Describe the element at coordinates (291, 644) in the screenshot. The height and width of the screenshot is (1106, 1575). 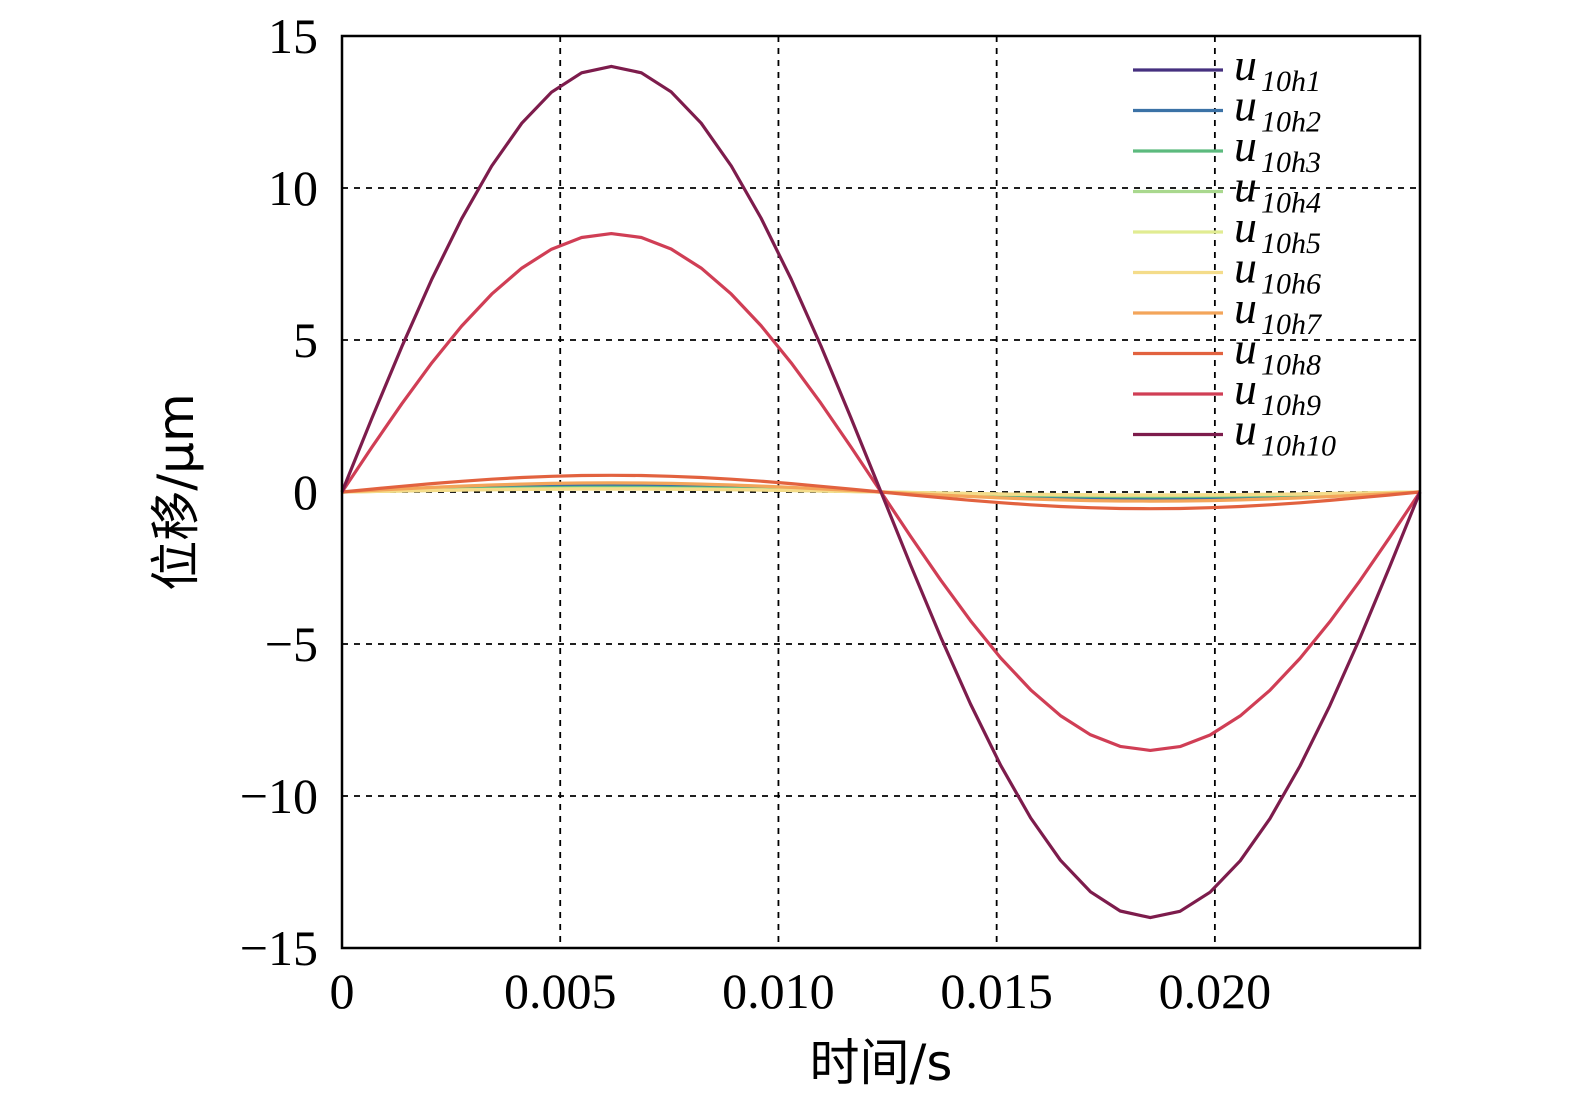
I see `y-tick-label: −5` at that location.